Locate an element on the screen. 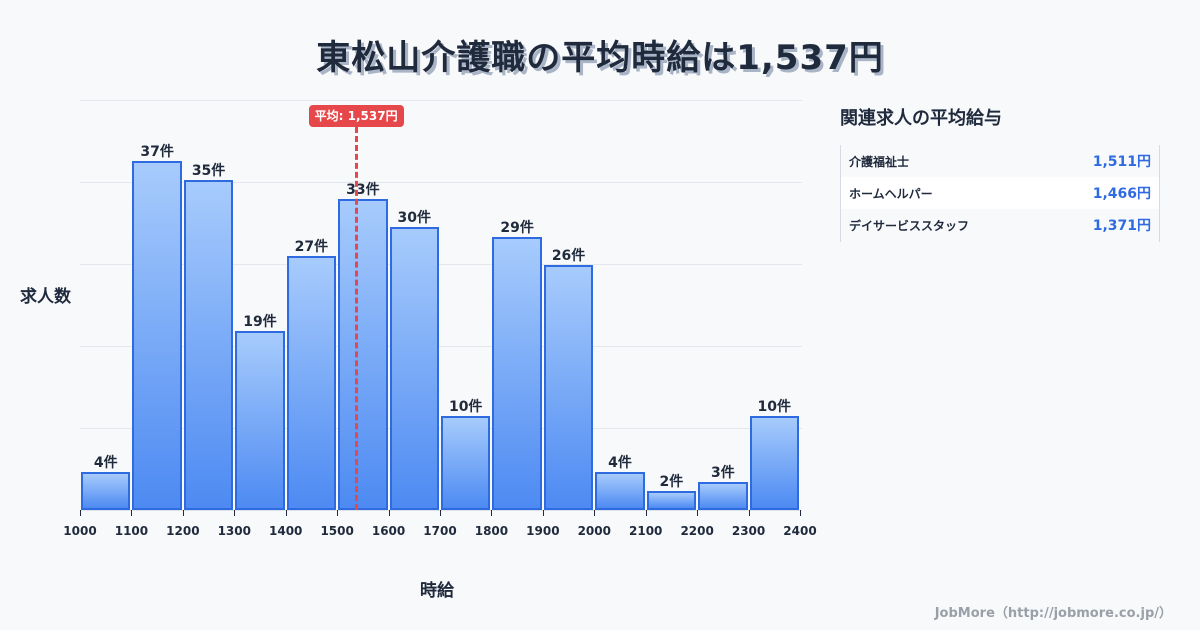 The image size is (1200, 630). bar-value-label: 35件 is located at coordinates (208, 171).